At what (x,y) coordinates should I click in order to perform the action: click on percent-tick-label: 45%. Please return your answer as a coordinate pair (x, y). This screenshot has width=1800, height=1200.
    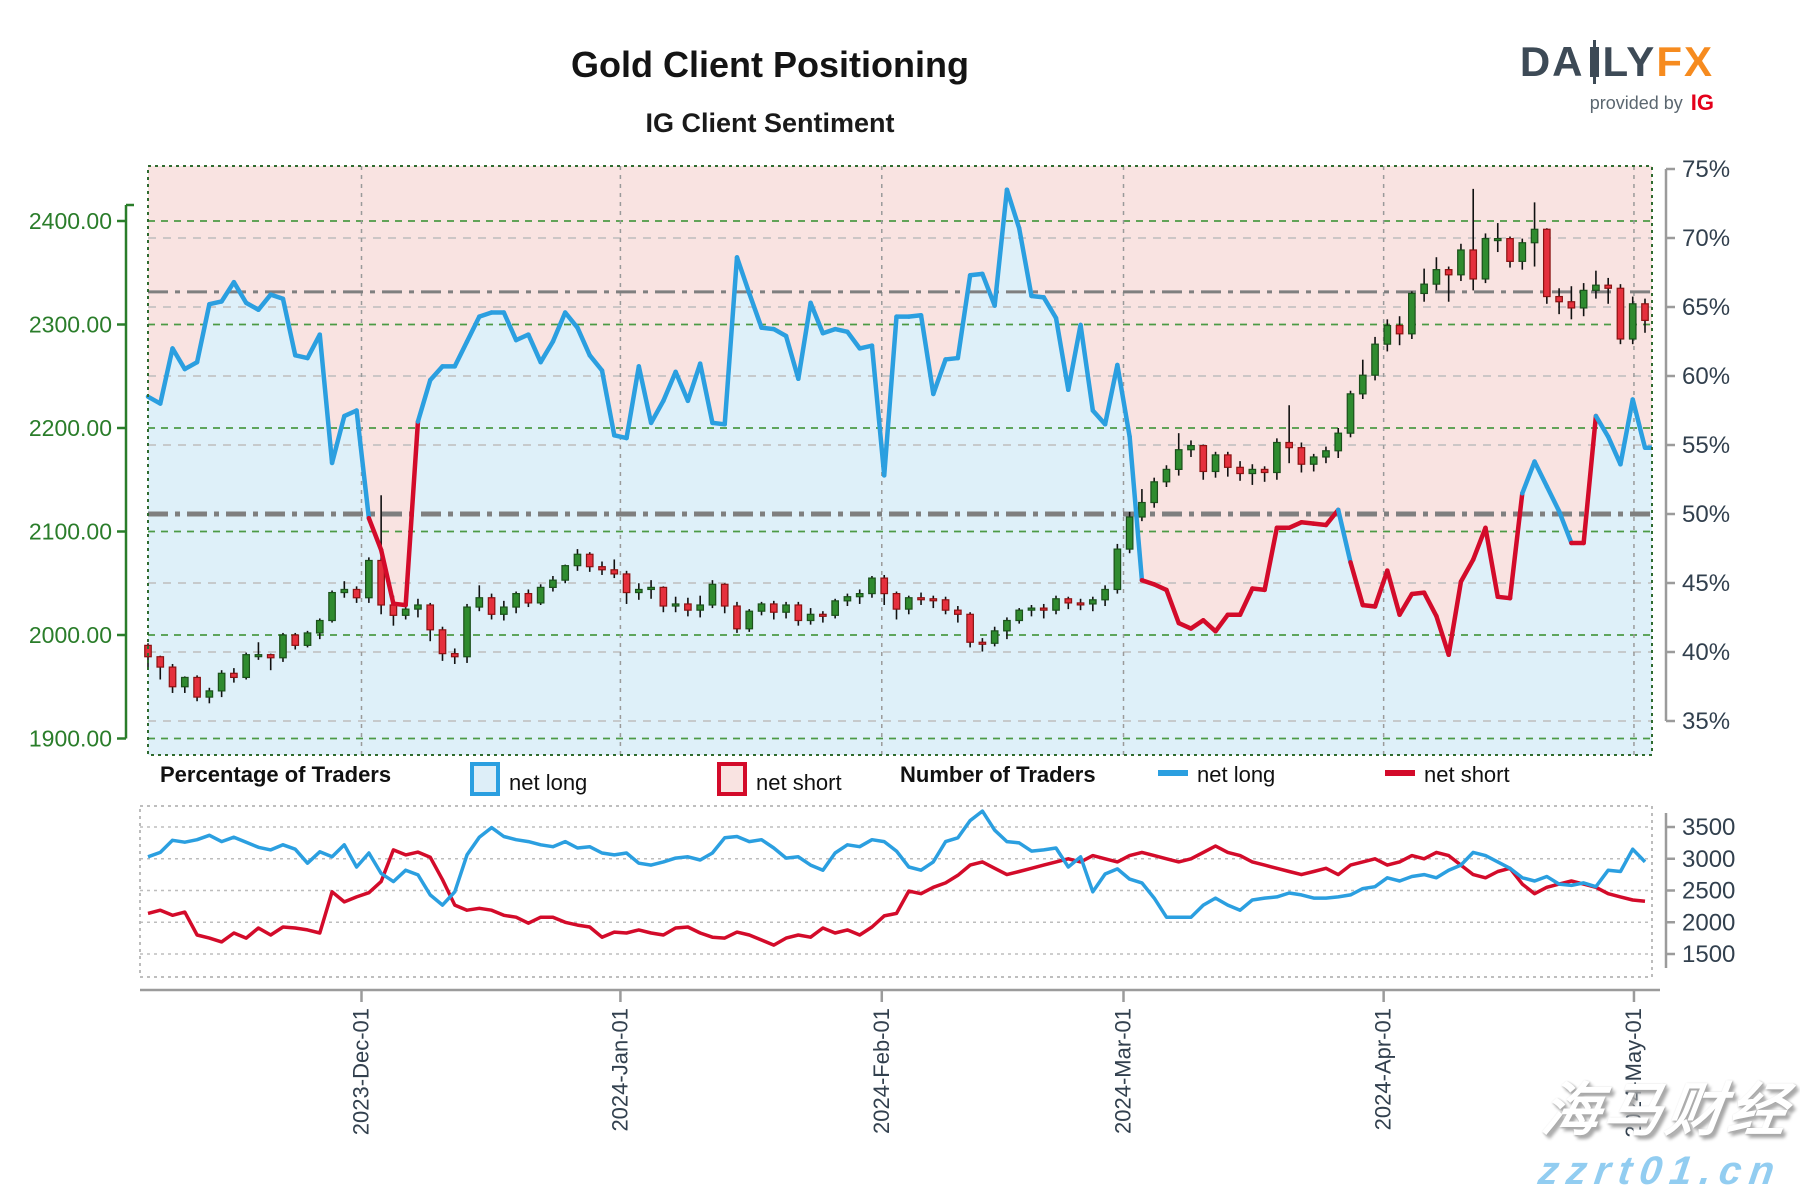
    Looking at the image, I should click on (1706, 583).